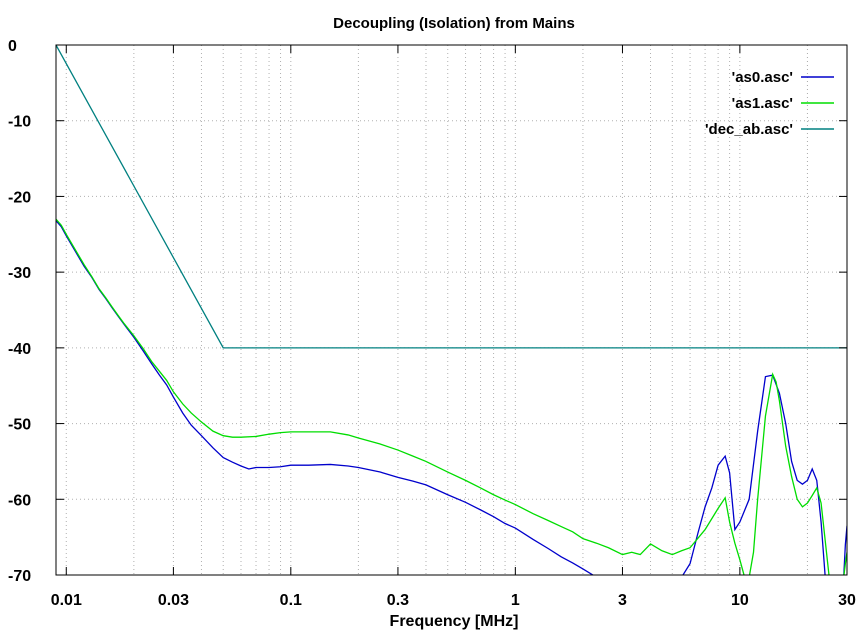 The height and width of the screenshot is (637, 861). I want to click on x-tick-label: 1, so click(515, 600).